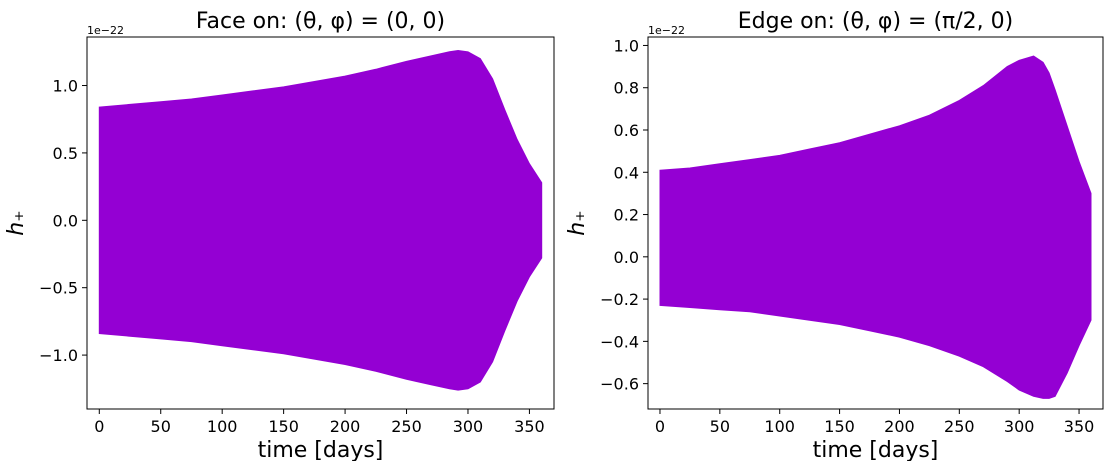 The image size is (1107, 461). Describe the element at coordinates (626, 172) in the screenshot. I see `y-tick-label: 0.4` at that location.